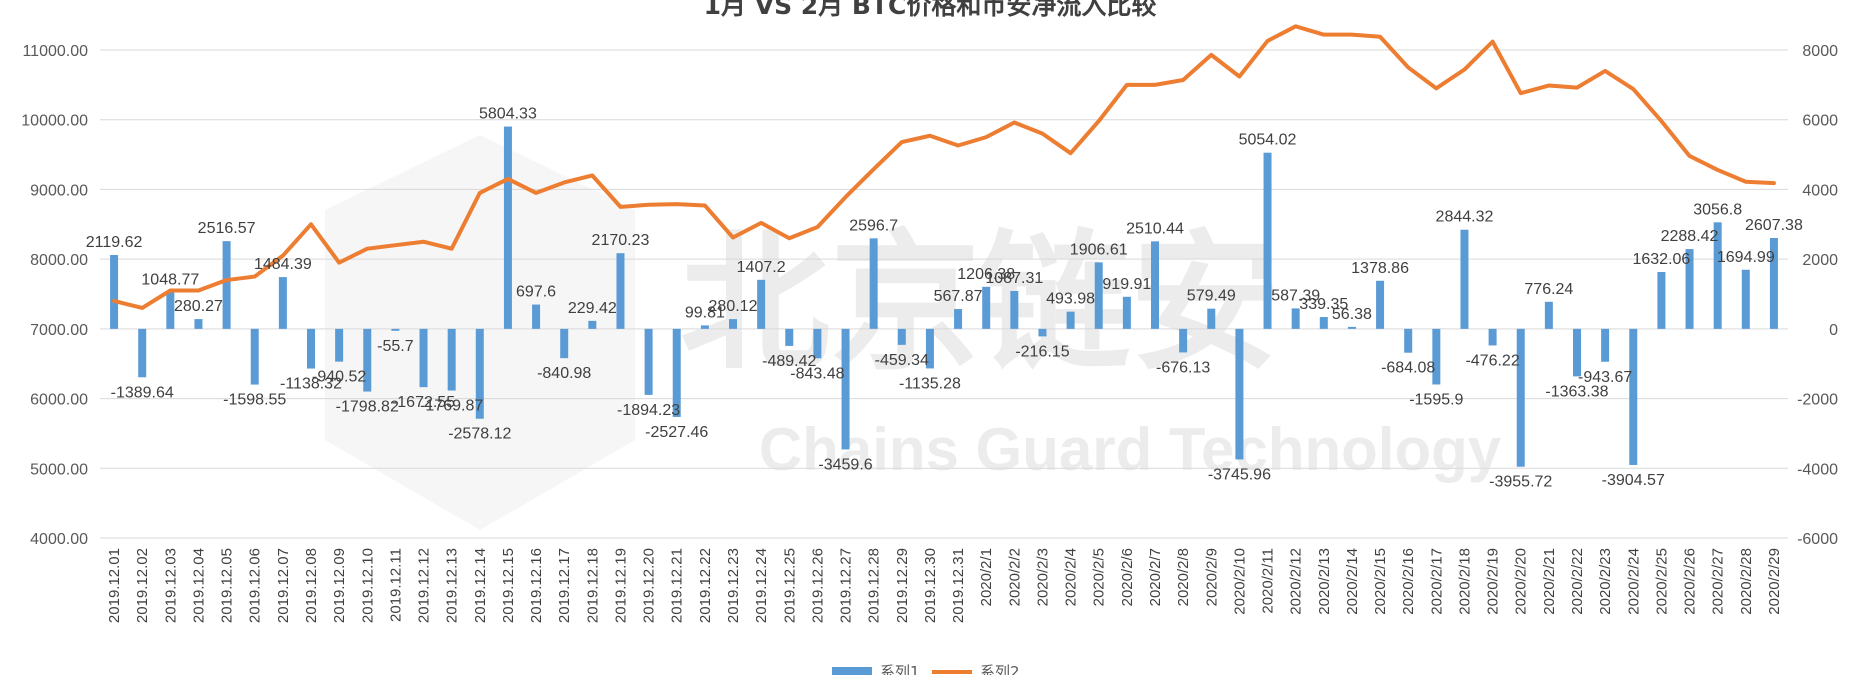 The image size is (1860, 675). I want to click on data-label: -3904.57, so click(1633, 480).